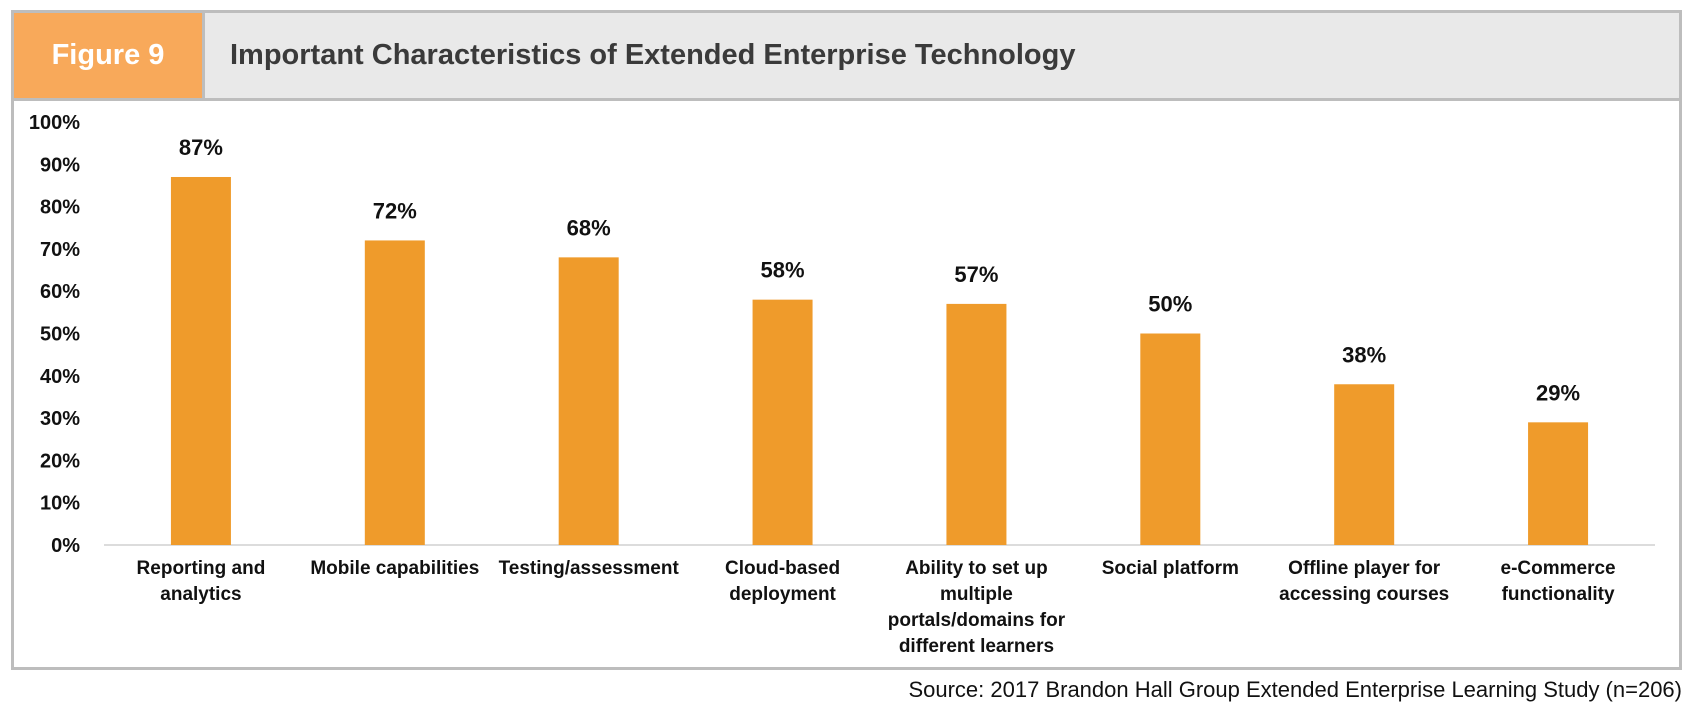  What do you see at coordinates (1170, 568) in the screenshot?
I see `x-tick-label: Social platform` at bounding box center [1170, 568].